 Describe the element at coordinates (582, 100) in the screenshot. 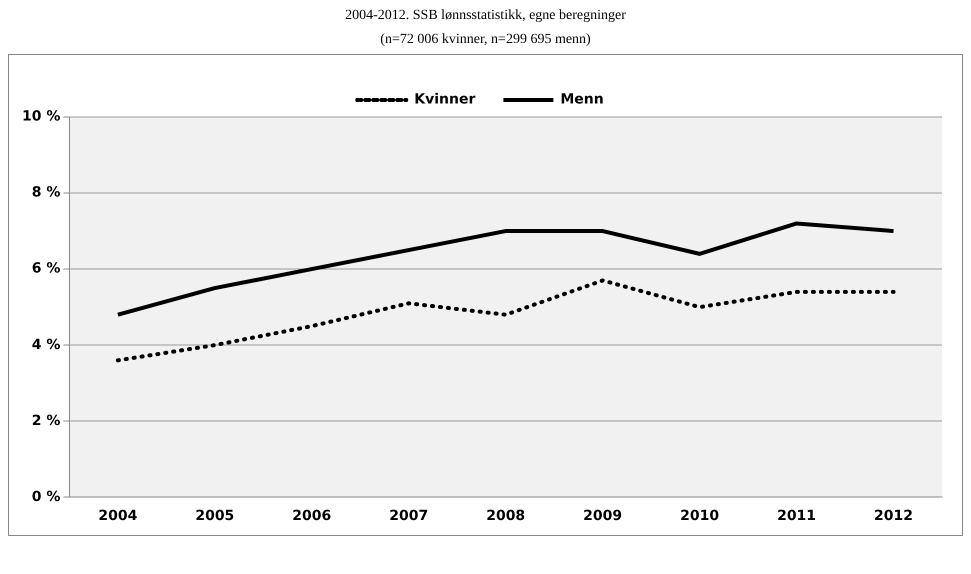

I see `legend-label: Menn` at that location.